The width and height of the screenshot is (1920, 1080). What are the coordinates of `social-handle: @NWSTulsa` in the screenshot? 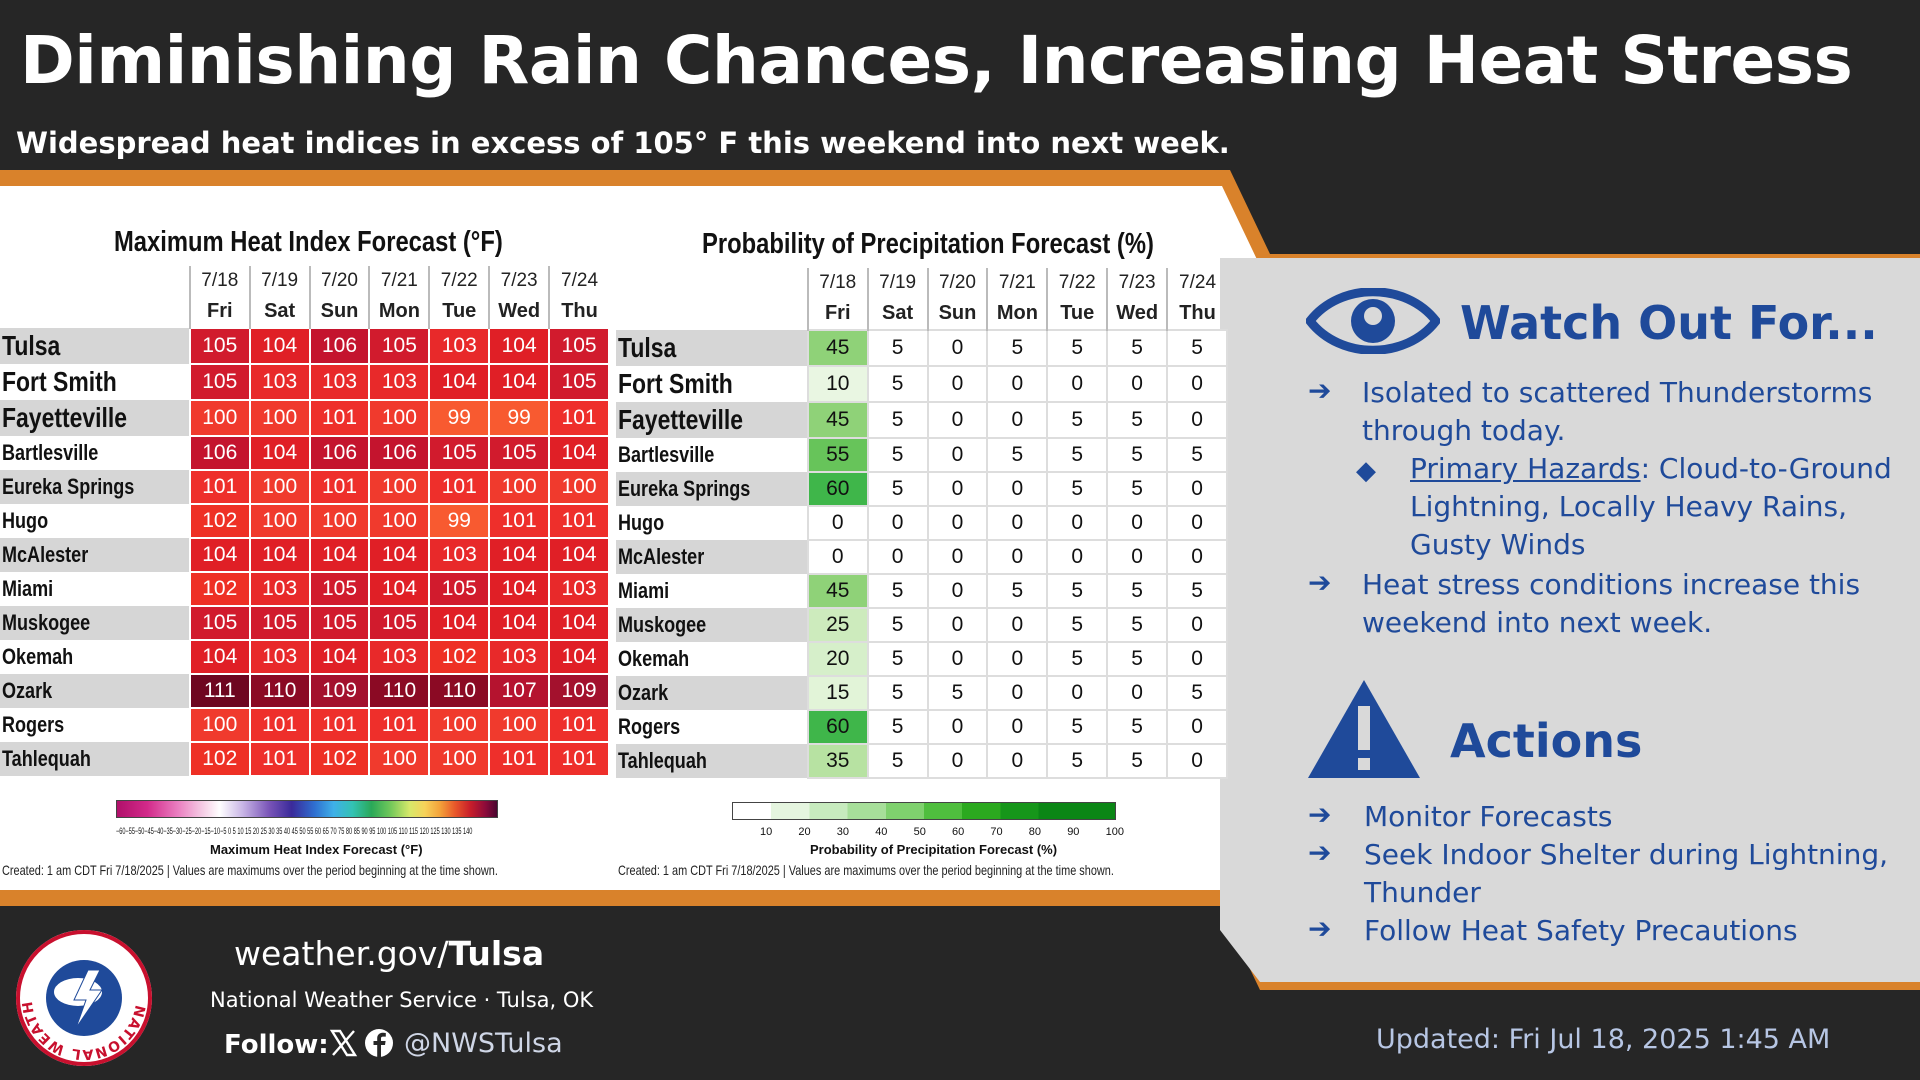 It's located at (483, 1043).